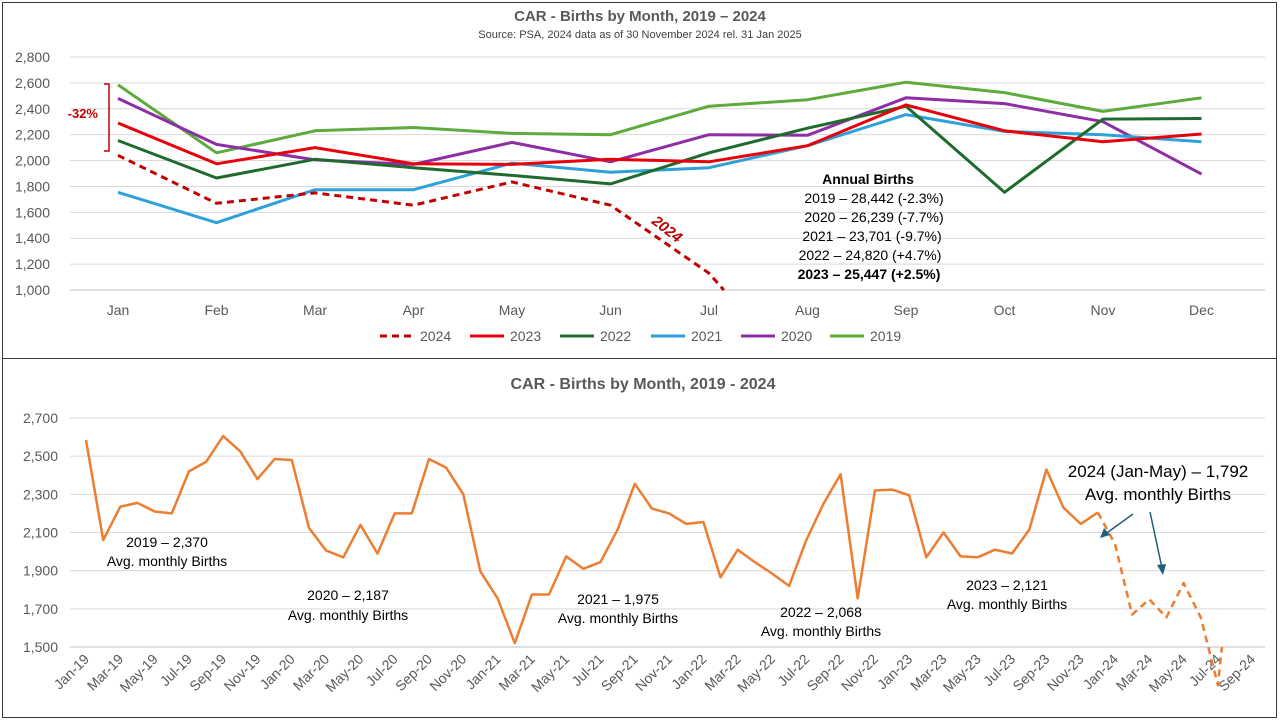 The width and height of the screenshot is (1280, 720). What do you see at coordinates (640, 16) in the screenshot?
I see `top-chart-title: CAR - Births by Month, 2019 – 2024` at bounding box center [640, 16].